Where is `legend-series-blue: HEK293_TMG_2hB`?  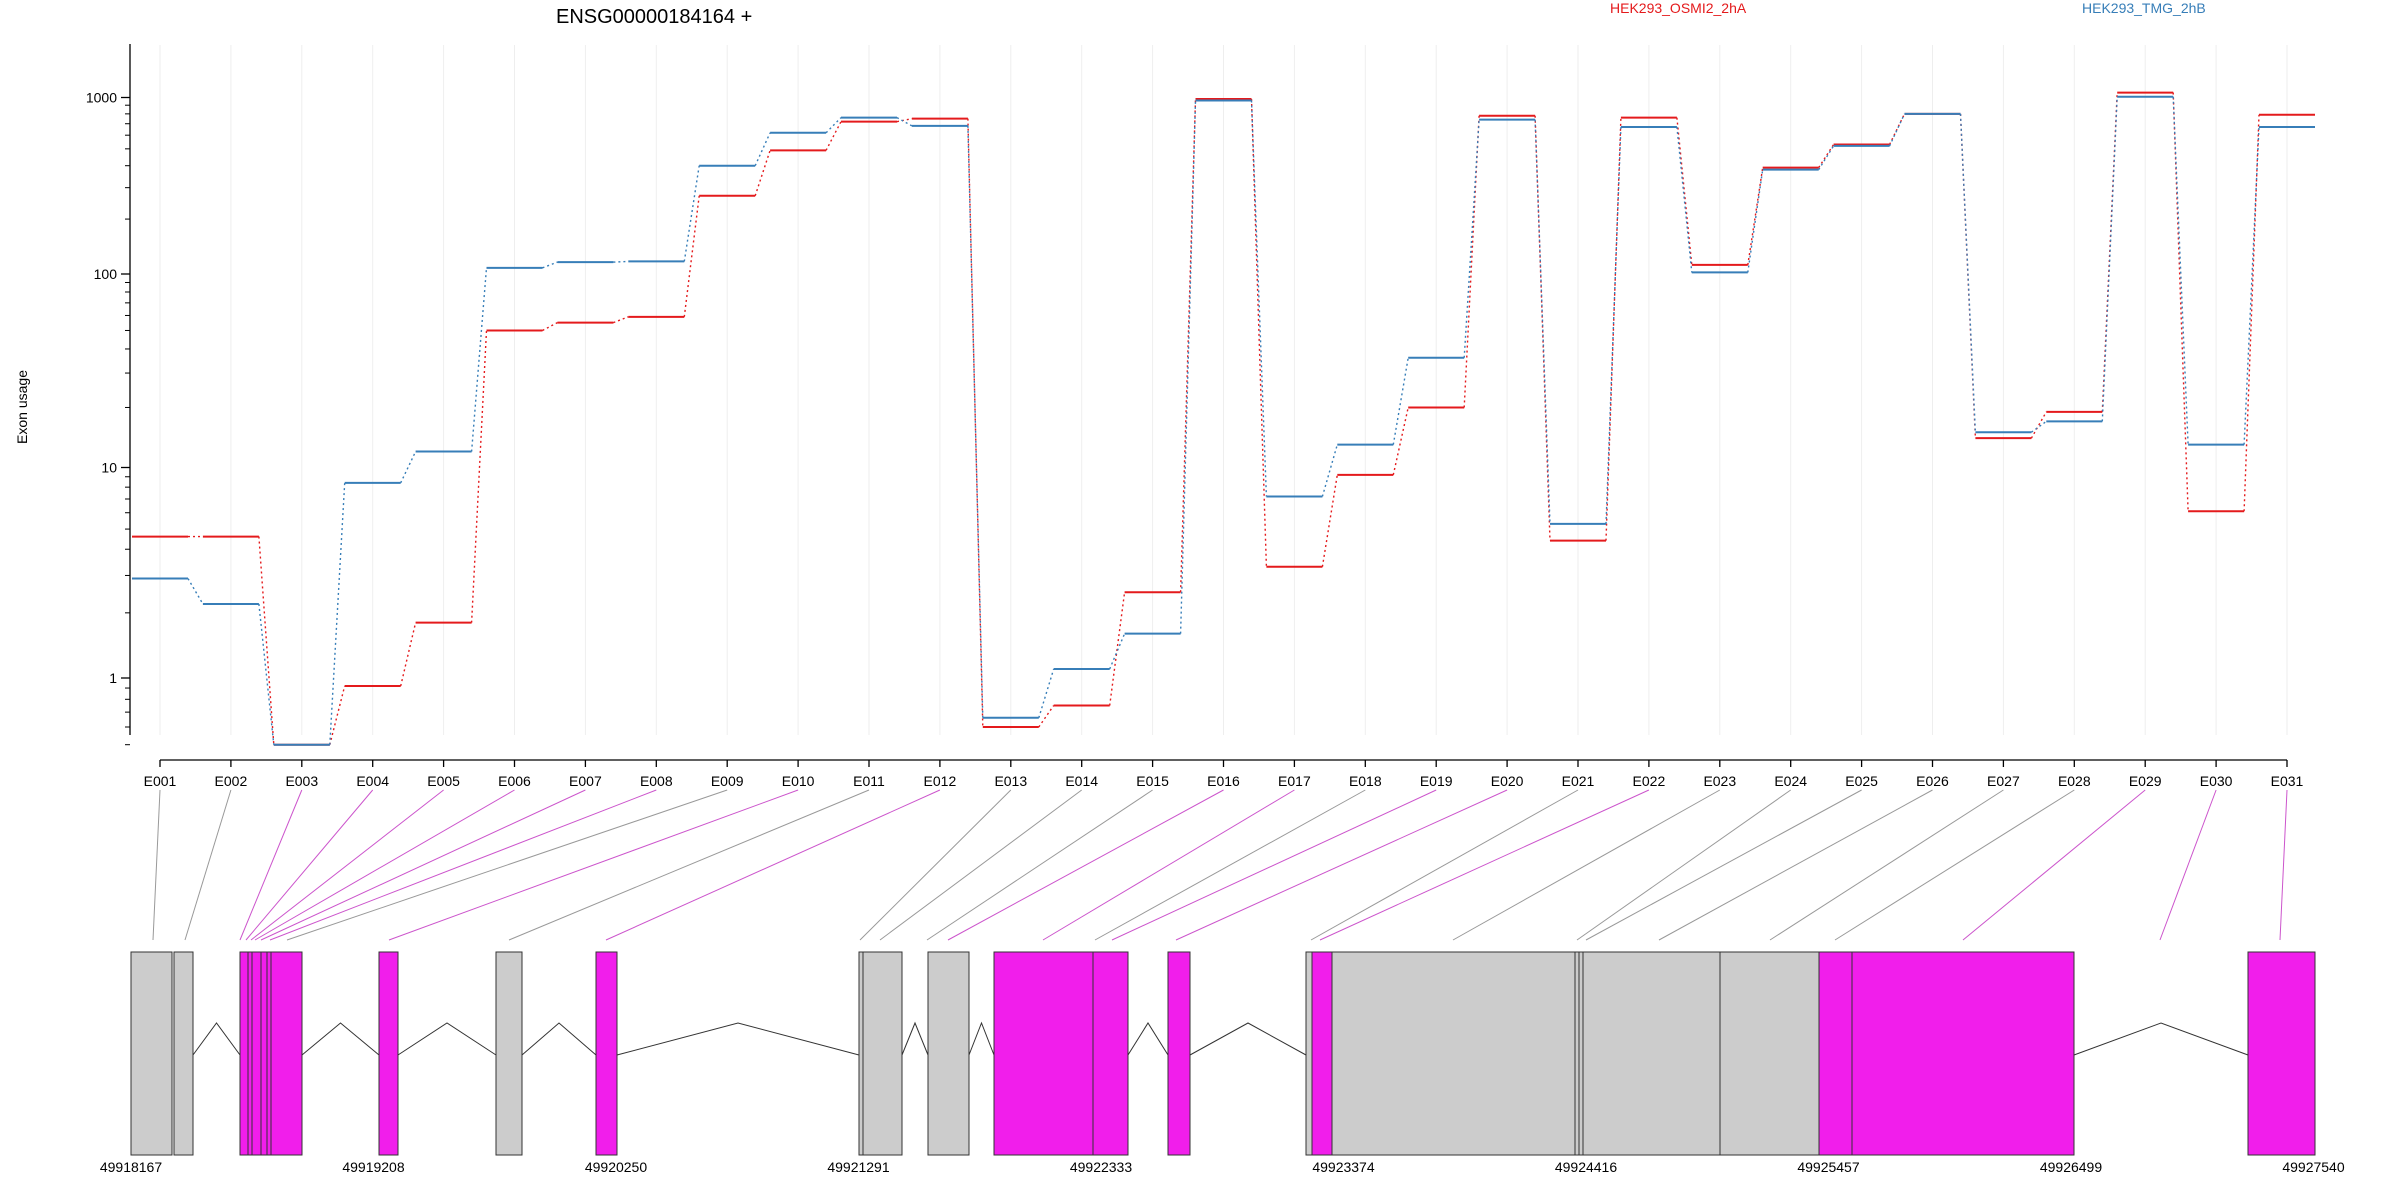
legend-series-blue: HEK293_TMG_2hB is located at coordinates (2144, 8).